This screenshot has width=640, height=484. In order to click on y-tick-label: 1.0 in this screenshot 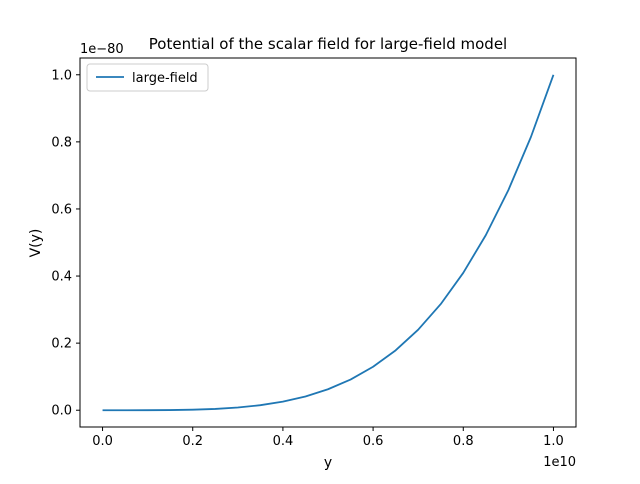, I will do `click(61, 75)`.